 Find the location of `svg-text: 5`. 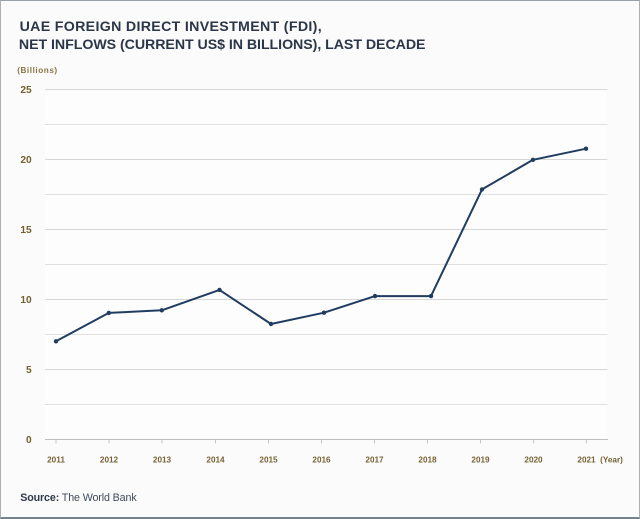

svg-text: 5 is located at coordinates (29, 370).